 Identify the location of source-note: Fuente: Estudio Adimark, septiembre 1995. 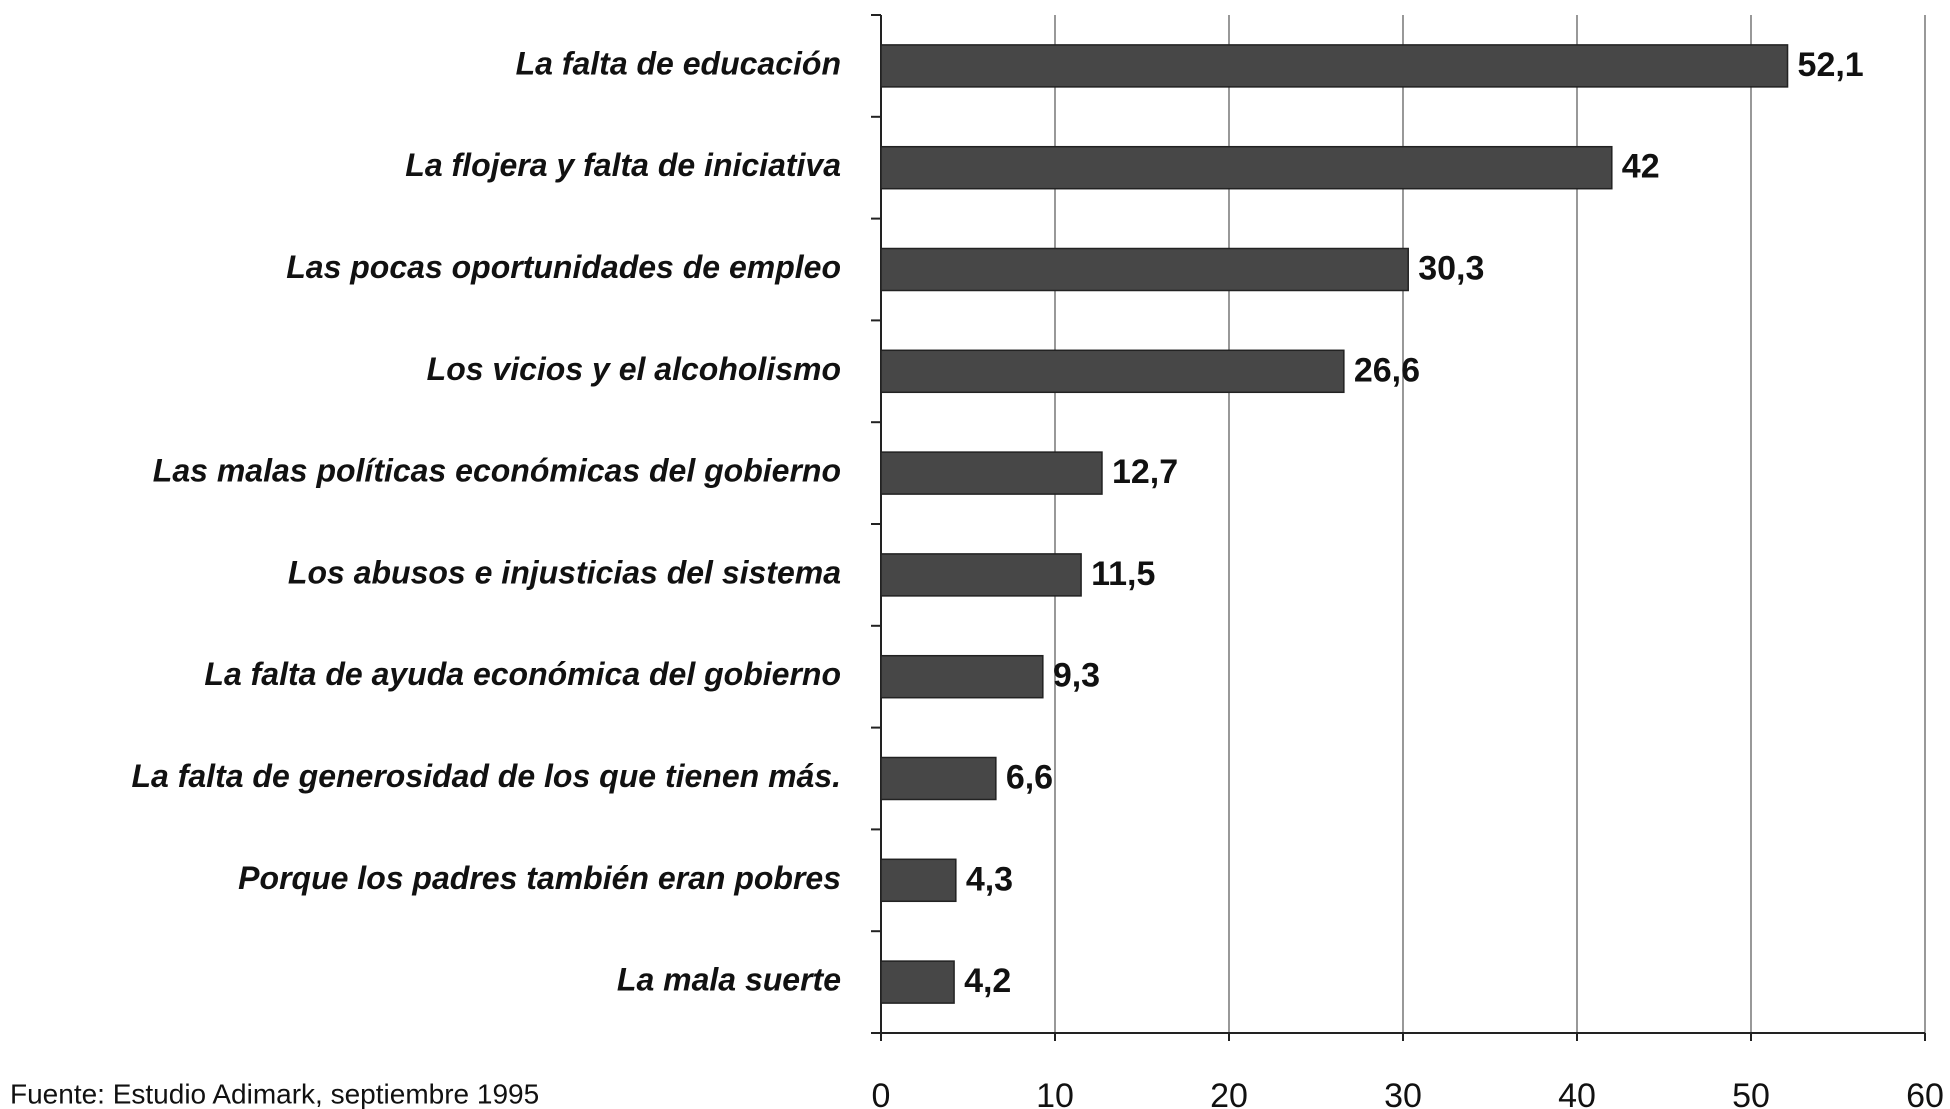
(274, 1093).